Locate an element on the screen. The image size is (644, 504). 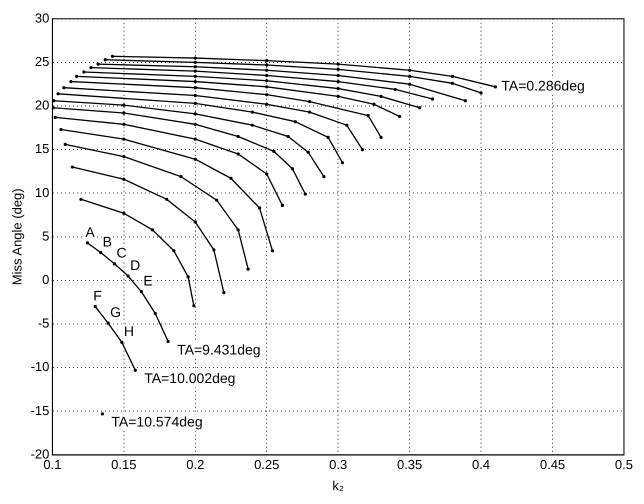
y-tick-label: 20 is located at coordinates (42, 105).